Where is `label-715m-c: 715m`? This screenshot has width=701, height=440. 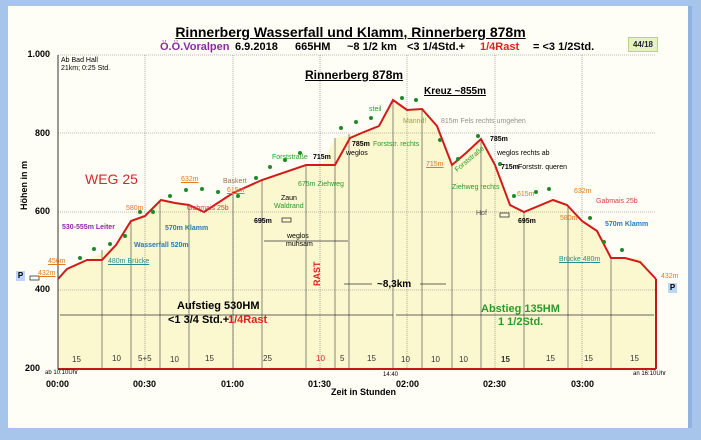 label-715m-c: 715m is located at coordinates (510, 167).